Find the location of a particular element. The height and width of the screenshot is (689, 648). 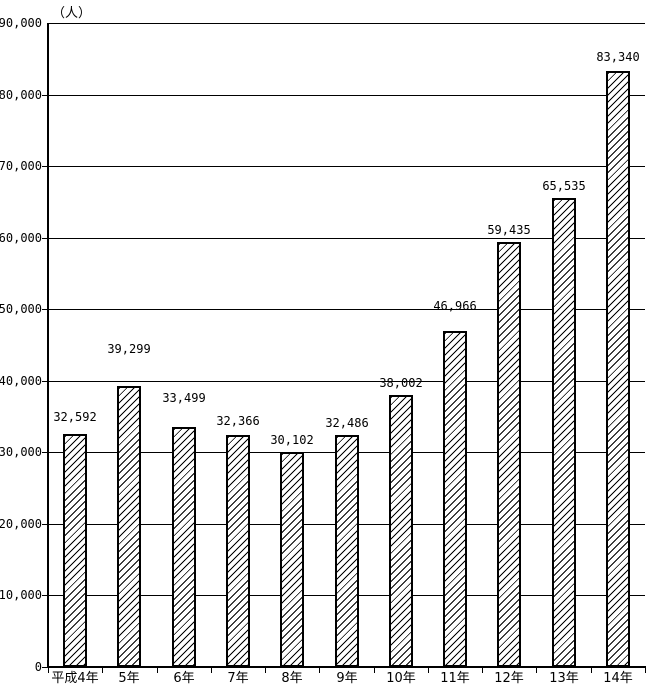

y-axis-line is located at coordinates (48, 345).